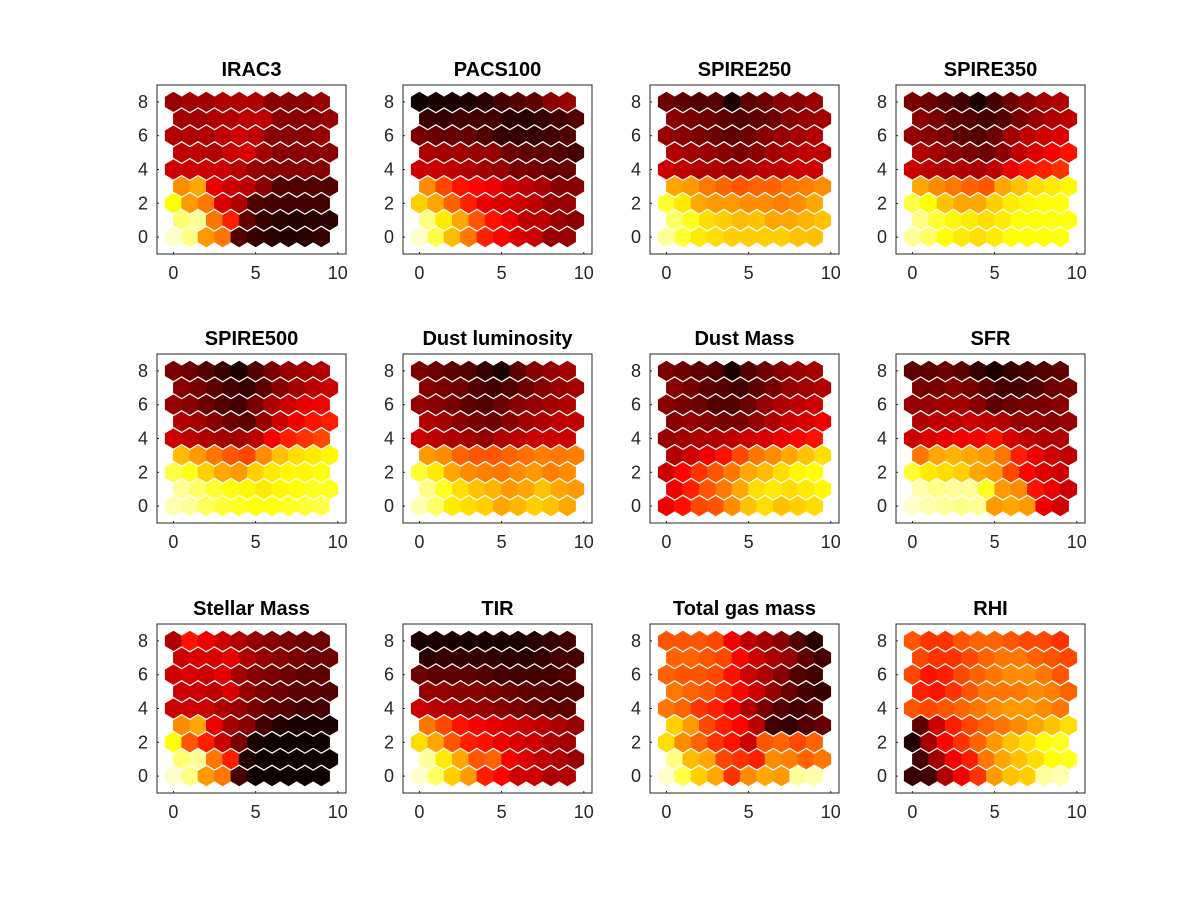  Describe the element at coordinates (744, 339) in the screenshot. I see `panel-title: Dust Mass` at that location.